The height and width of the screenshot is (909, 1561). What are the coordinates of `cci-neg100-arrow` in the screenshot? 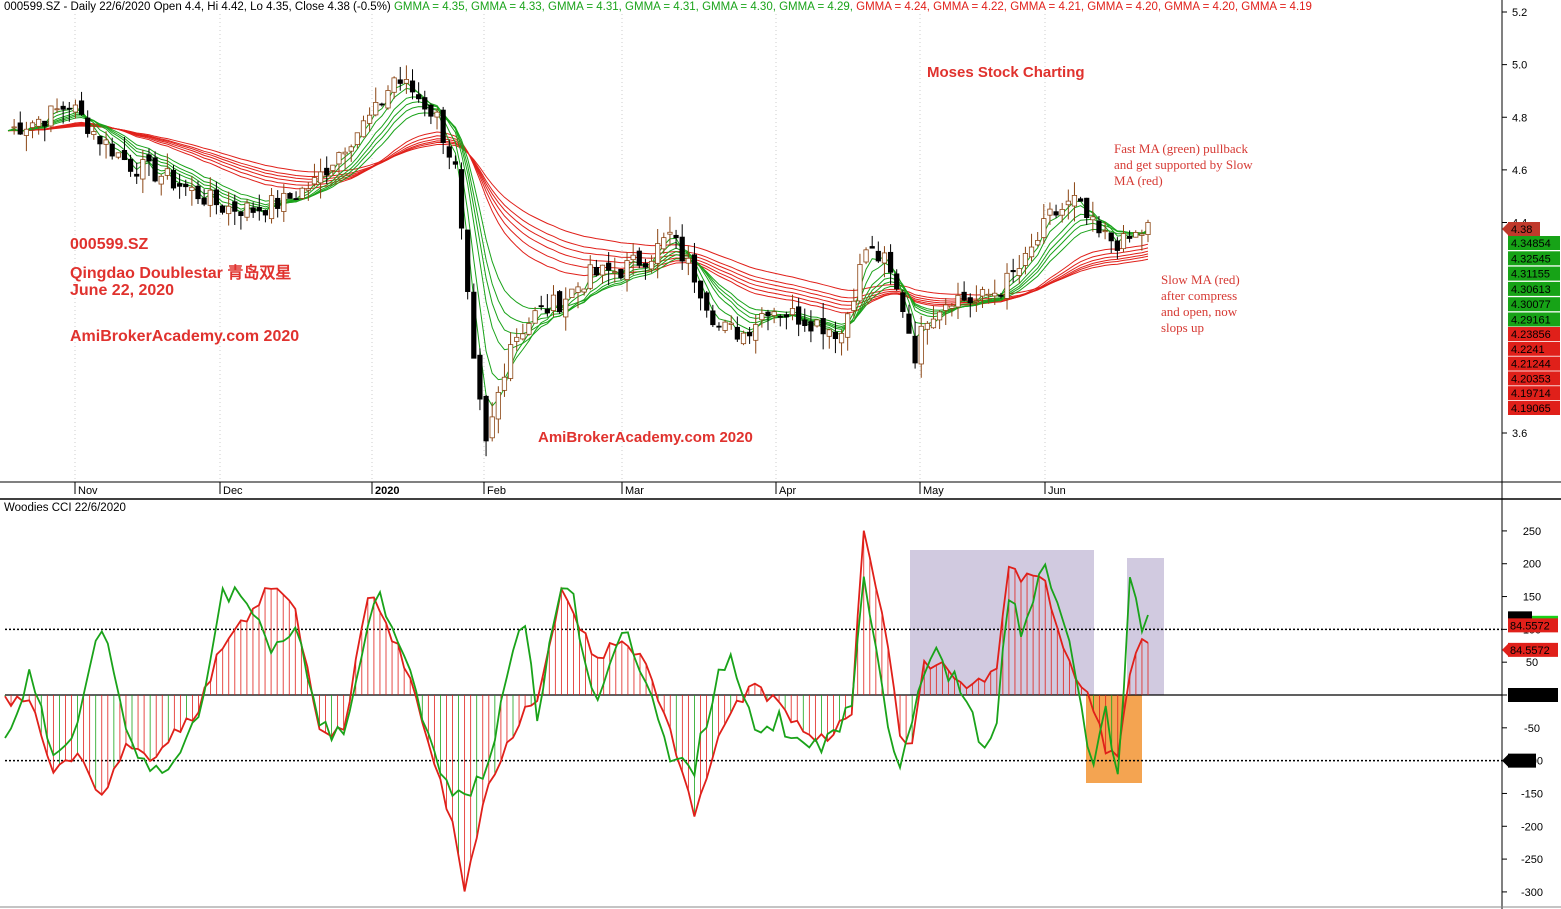 It's located at (1505, 760).